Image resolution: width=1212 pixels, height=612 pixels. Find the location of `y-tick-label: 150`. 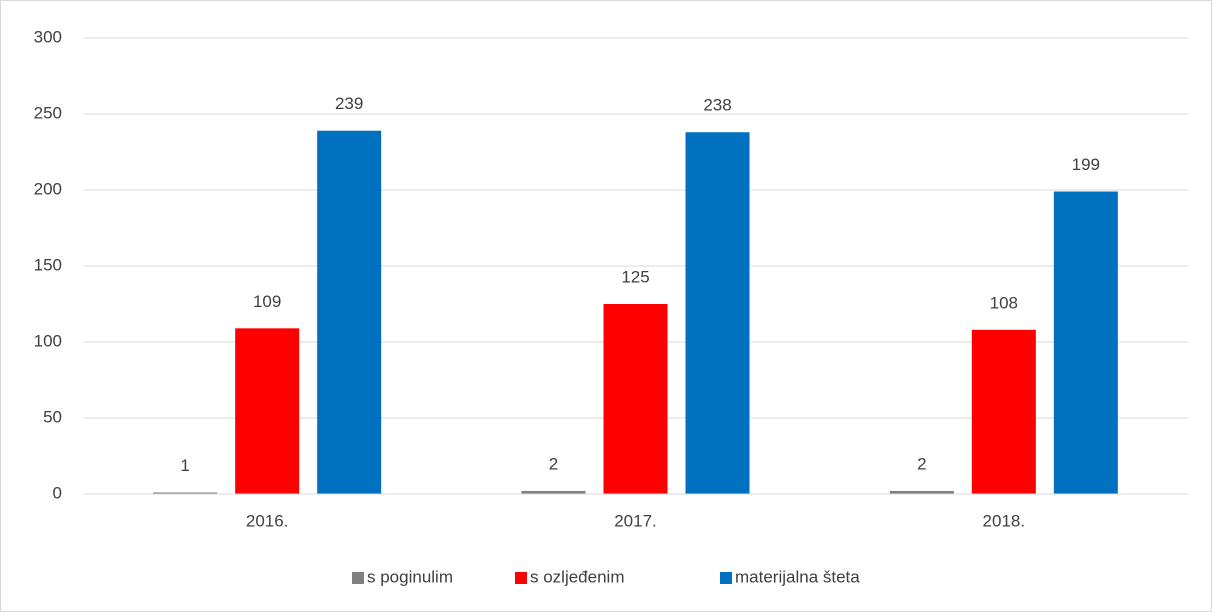

y-tick-label: 150 is located at coordinates (48, 264).